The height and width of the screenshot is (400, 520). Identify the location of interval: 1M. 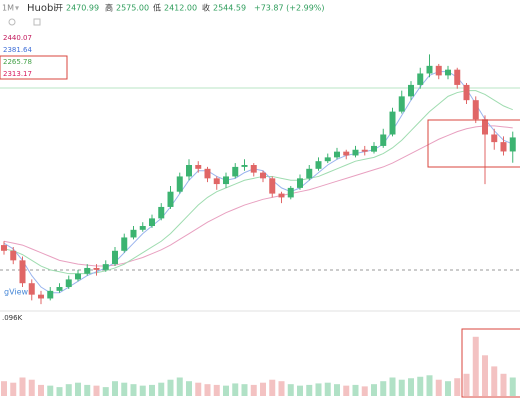
(8, 8).